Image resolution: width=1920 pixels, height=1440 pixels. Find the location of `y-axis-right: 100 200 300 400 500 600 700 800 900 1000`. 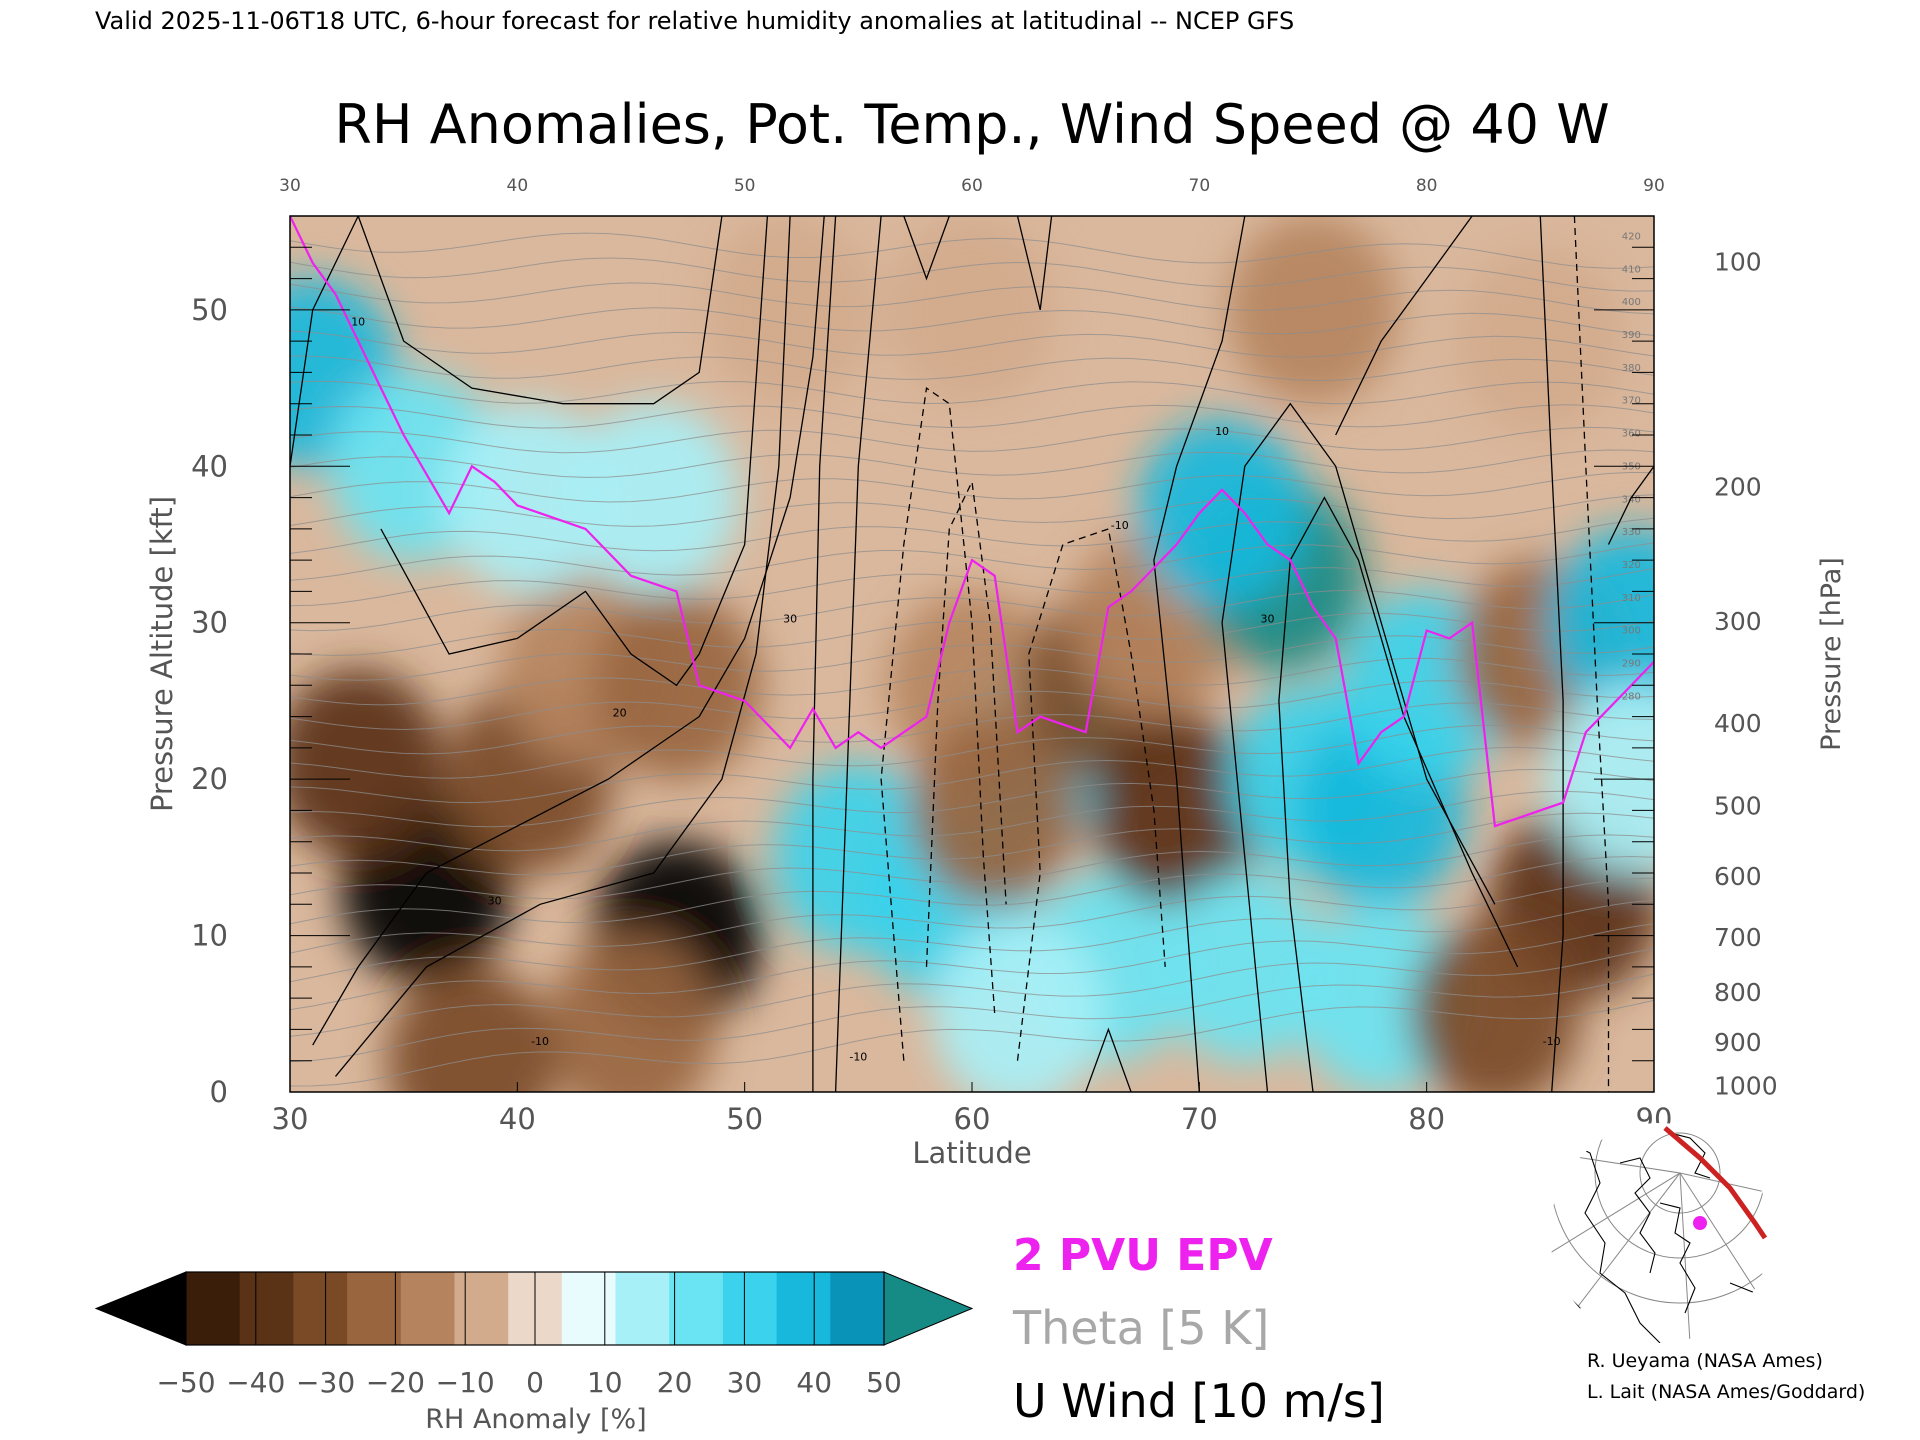

y-axis-right: 100 200 300 400 500 600 700 800 900 1000 is located at coordinates (1746, 673).